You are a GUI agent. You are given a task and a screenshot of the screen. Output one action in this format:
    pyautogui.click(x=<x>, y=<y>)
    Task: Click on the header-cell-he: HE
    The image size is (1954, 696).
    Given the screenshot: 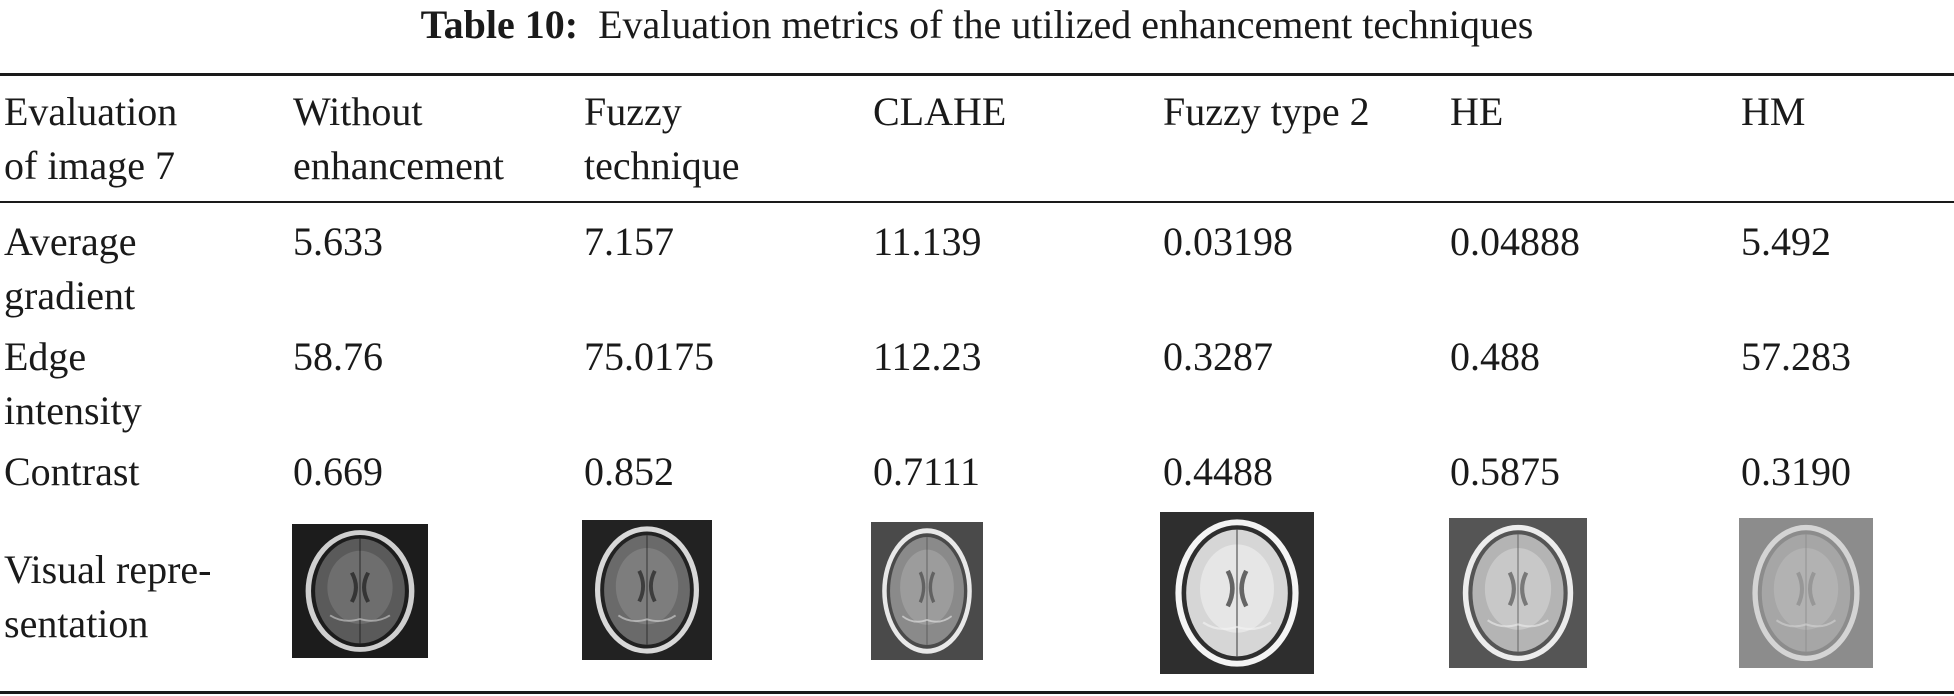 What is the action you would take?
    pyautogui.click(x=1477, y=111)
    